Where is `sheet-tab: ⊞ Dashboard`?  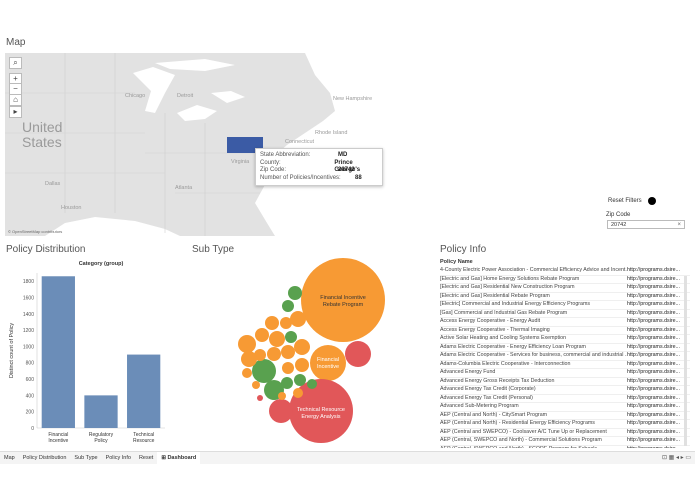 sheet-tab: ⊞ Dashboard is located at coordinates (179, 458).